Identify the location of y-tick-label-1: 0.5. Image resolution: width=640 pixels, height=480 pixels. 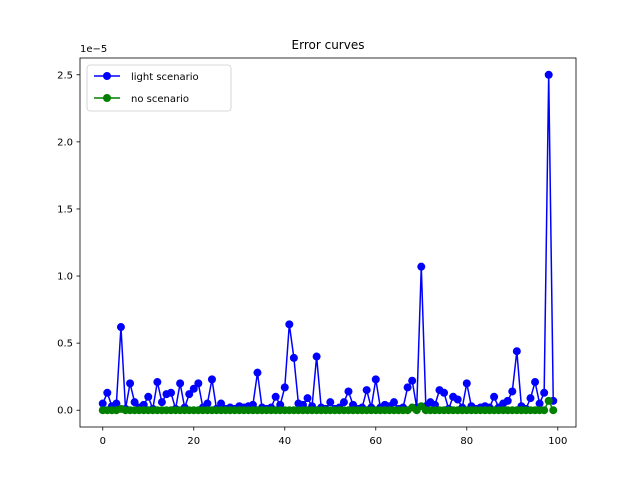
(65, 344).